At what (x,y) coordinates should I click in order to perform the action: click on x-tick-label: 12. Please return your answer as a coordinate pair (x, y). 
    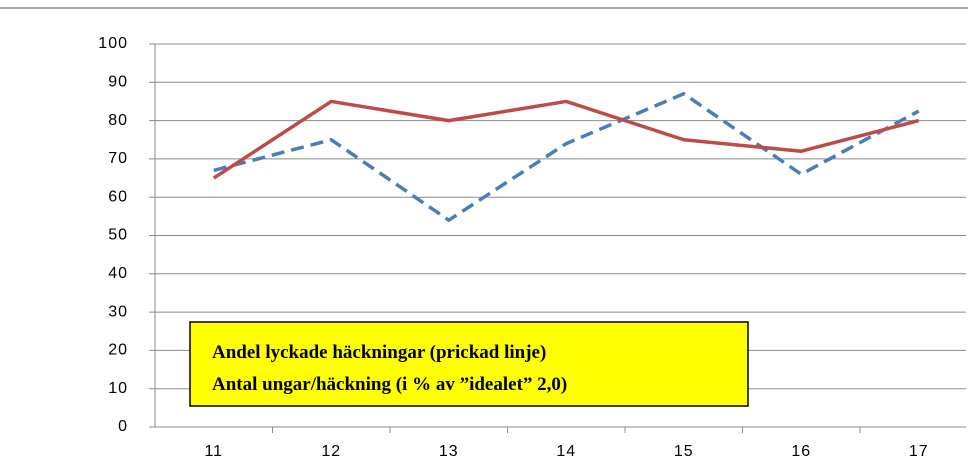
    Looking at the image, I should click on (331, 451).